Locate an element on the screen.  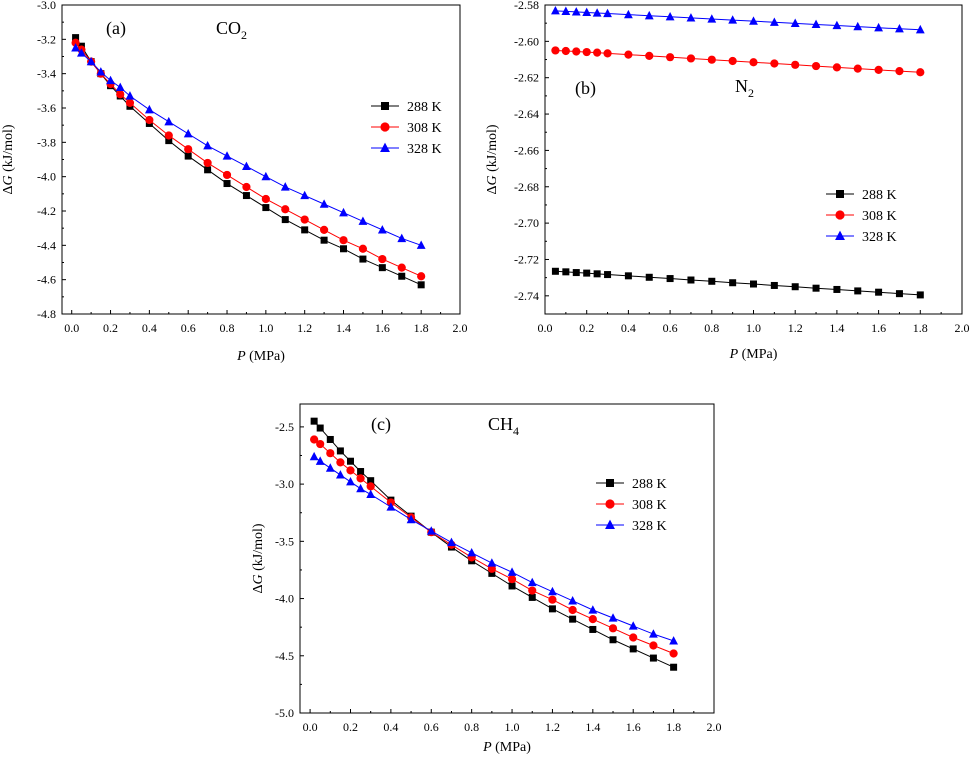
y-tick-label: -2.66 is located at coordinates (526, 150).